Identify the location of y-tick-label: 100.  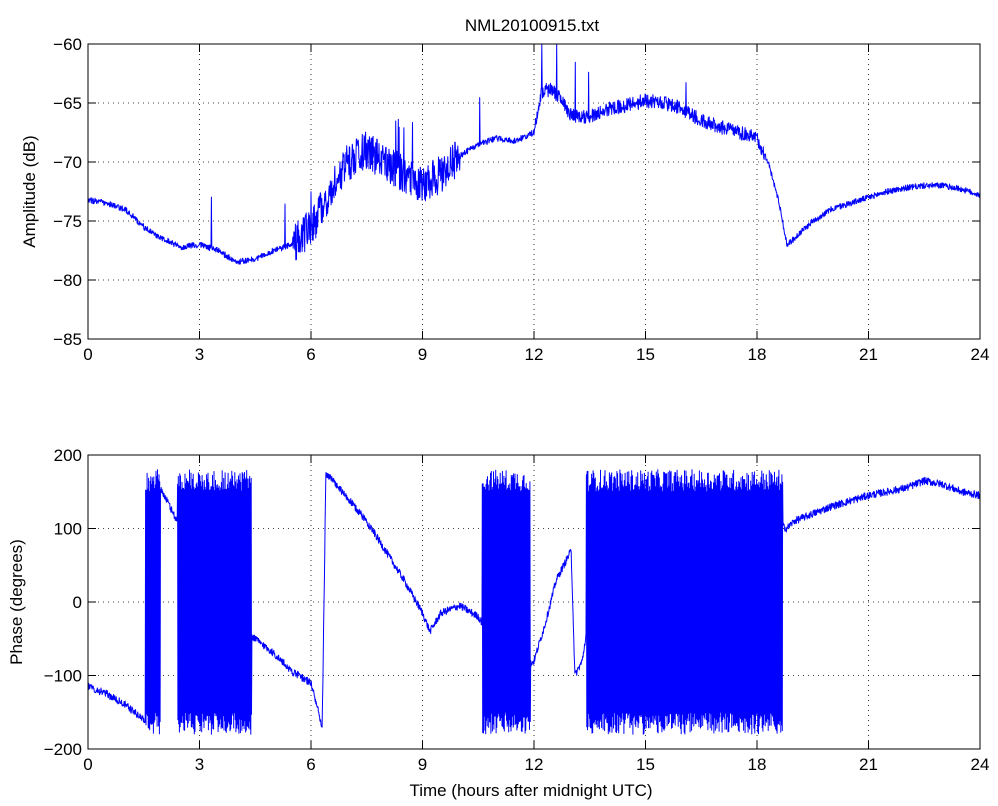
(68, 529).